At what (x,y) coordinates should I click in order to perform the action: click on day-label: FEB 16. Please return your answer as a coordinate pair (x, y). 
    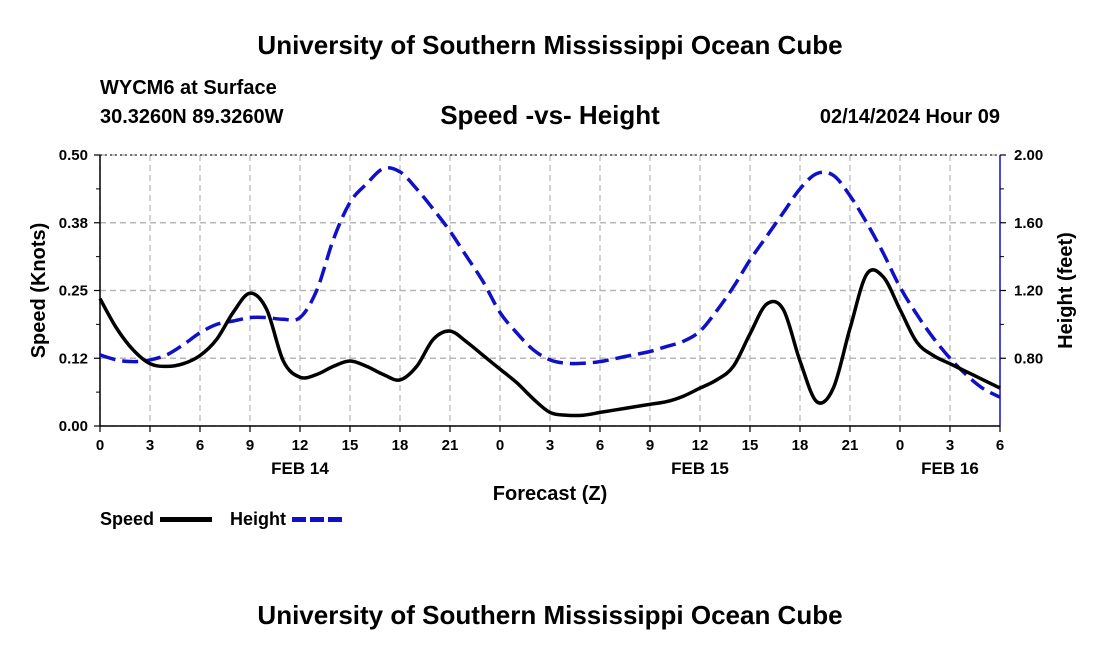
    Looking at the image, I should click on (950, 468).